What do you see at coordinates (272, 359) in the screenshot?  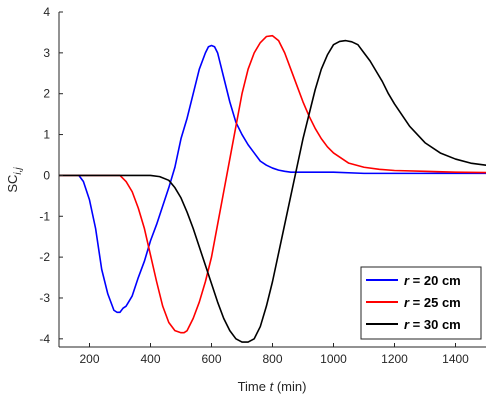 I see `x-tick-label: 800` at bounding box center [272, 359].